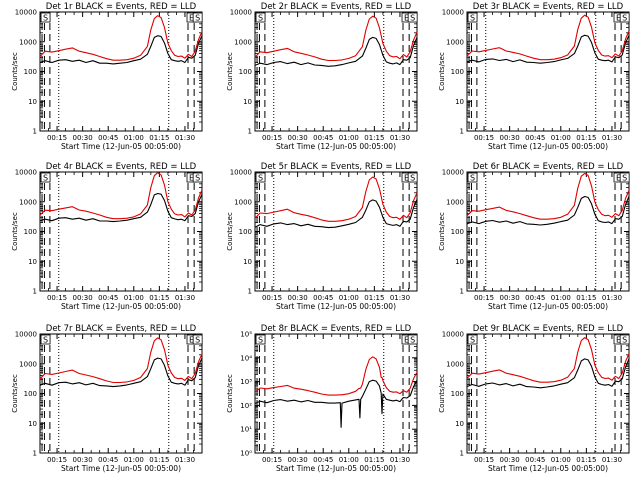 The image size is (640, 480). Describe the element at coordinates (336, 167) in the screenshot. I see `panel-title: Det 5r BLACK = Events, RED = LLD` at that location.